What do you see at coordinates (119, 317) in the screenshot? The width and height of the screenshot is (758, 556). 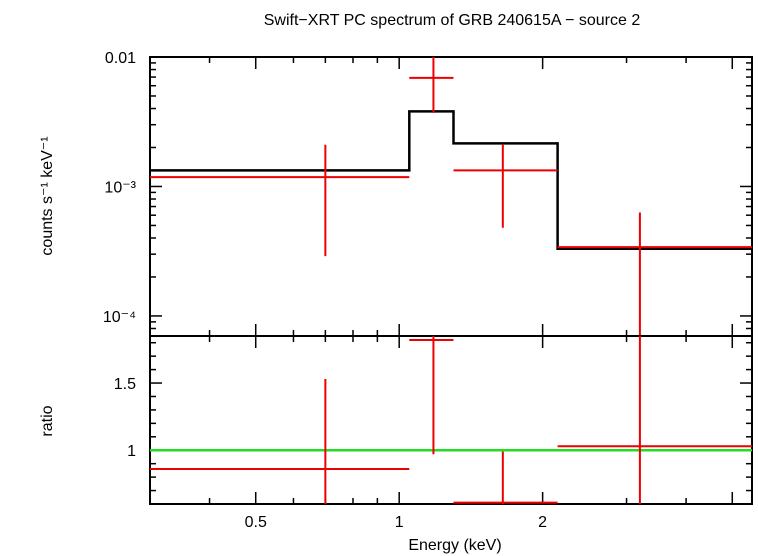 I see `y-tick-label: 10⁻⁴` at bounding box center [119, 317].